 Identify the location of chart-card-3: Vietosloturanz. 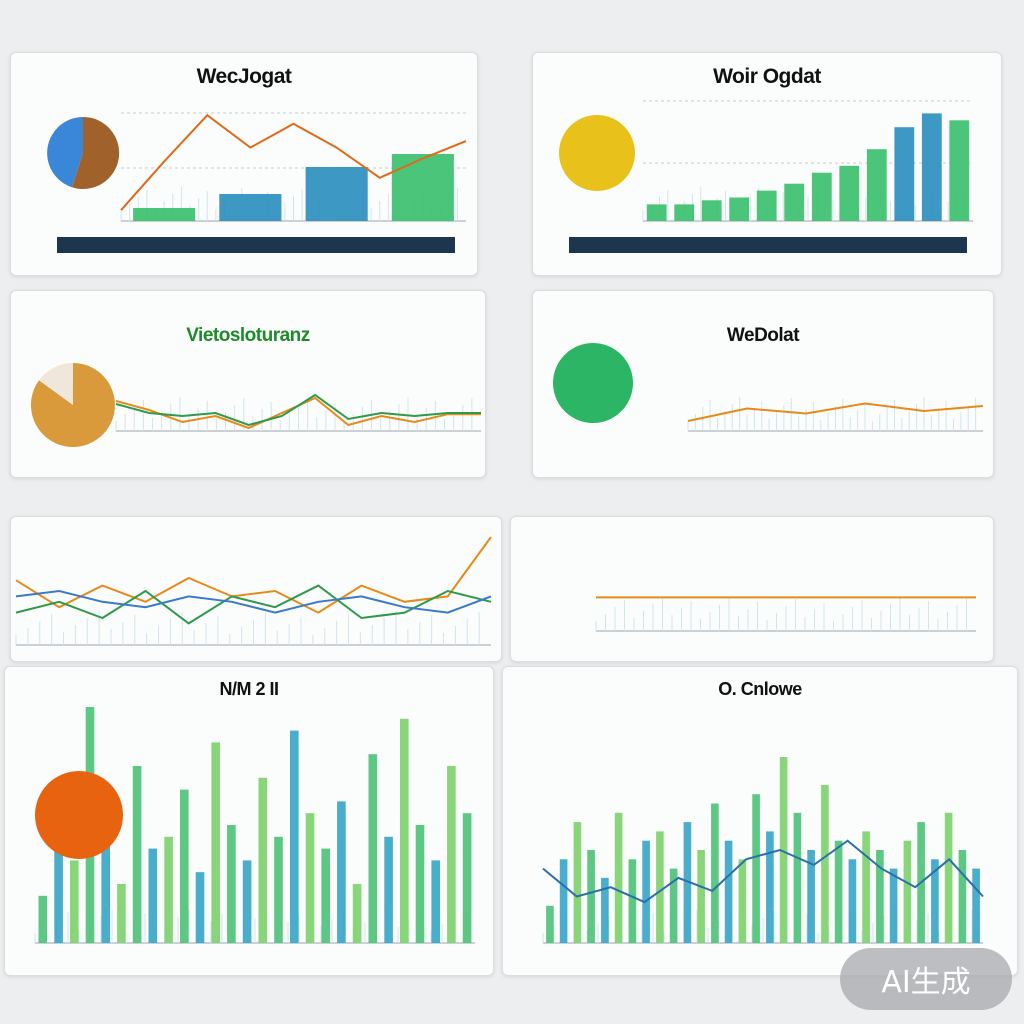
(248, 384).